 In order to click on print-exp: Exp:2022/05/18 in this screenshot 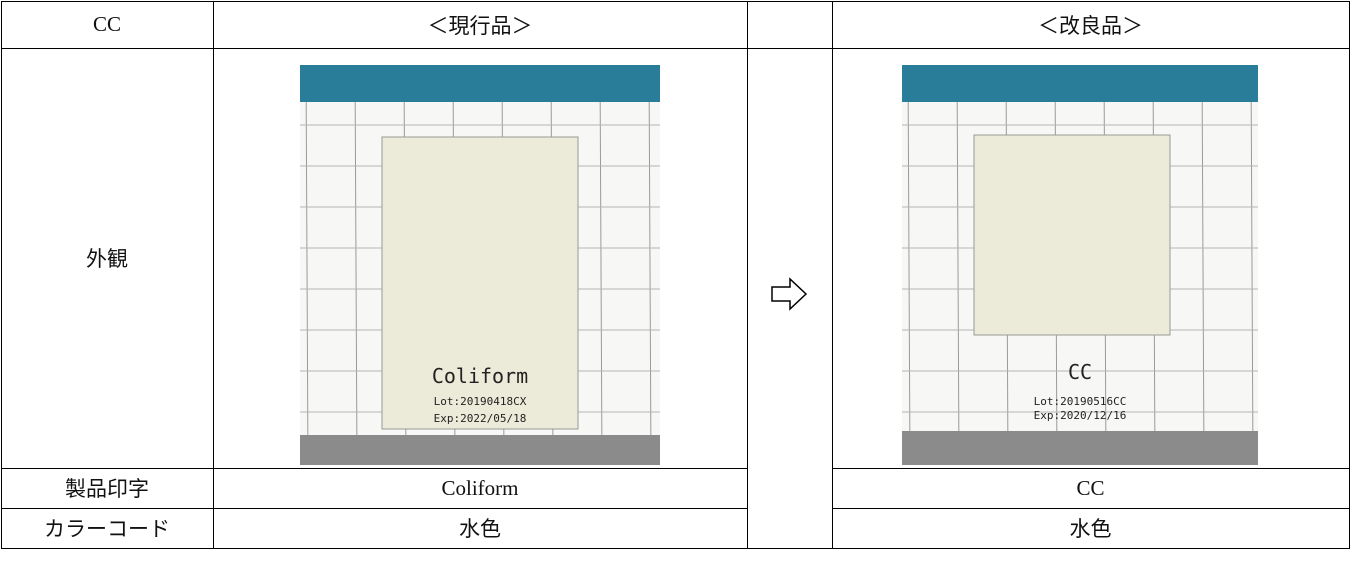, I will do `click(480, 418)`.